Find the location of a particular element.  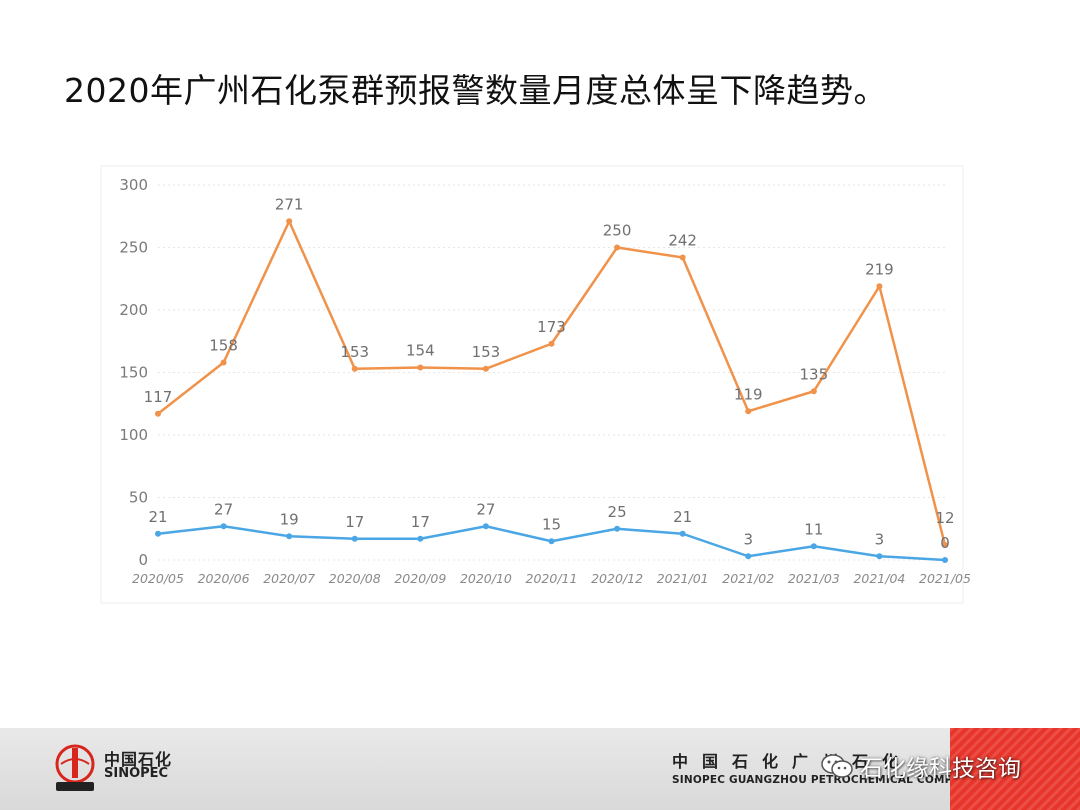

x-tick-label: 2020/05 is located at coordinates (158, 578).